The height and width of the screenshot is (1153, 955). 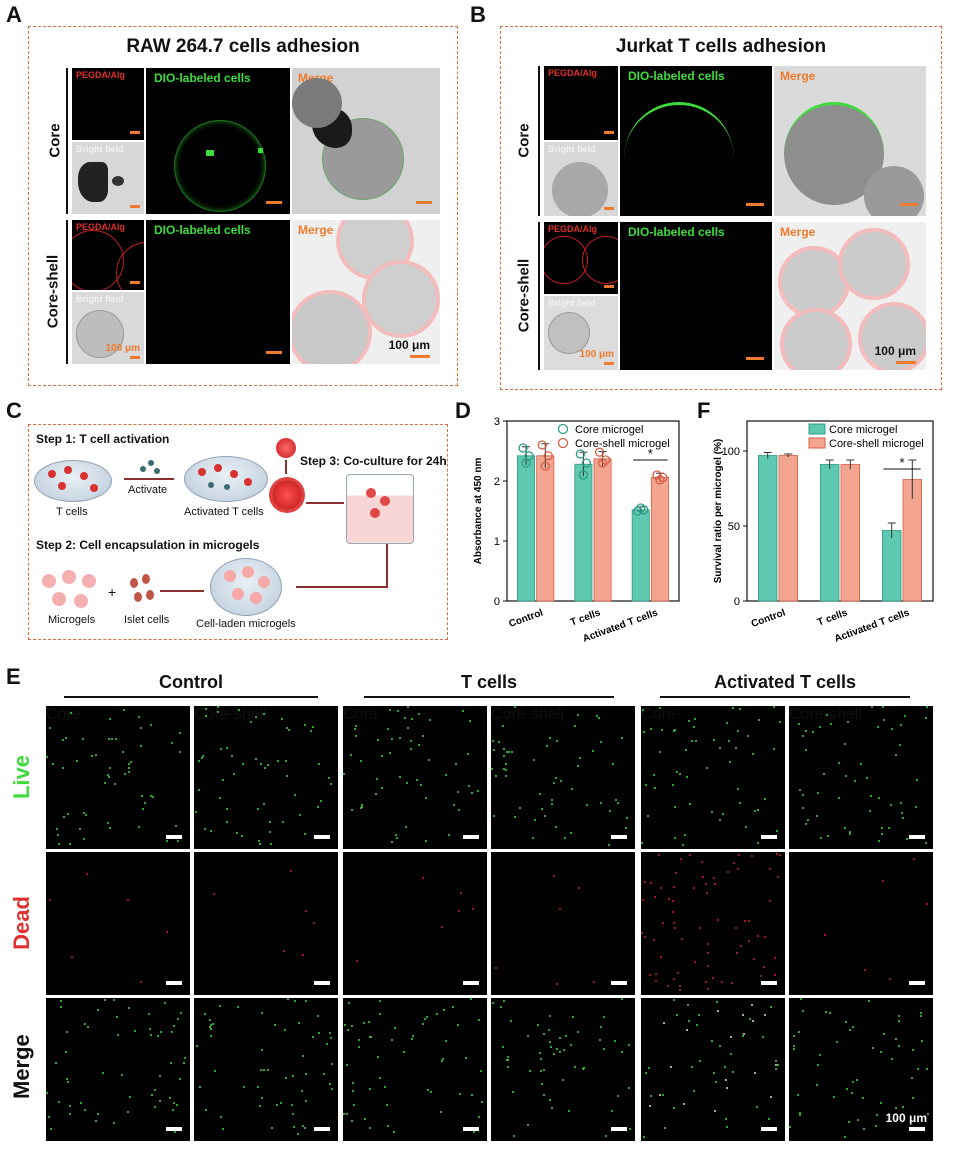 I want to click on step-1-label: Step 1: T cell activation, so click(x=103, y=439).